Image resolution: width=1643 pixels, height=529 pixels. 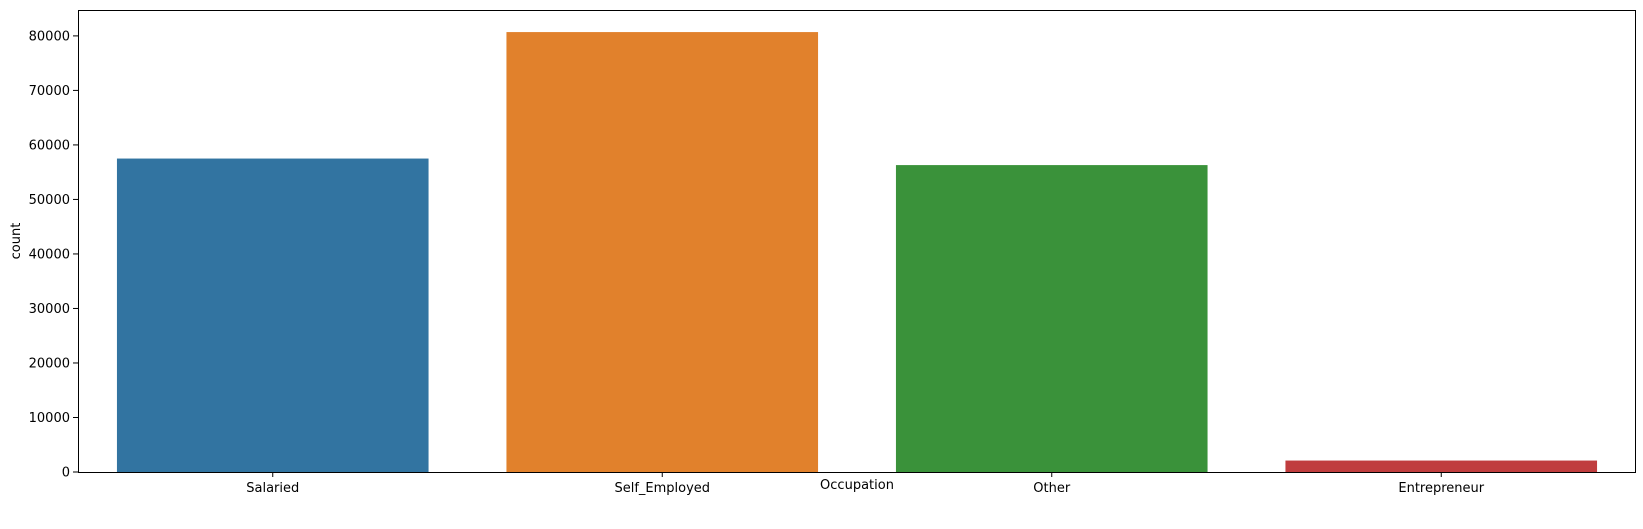 What do you see at coordinates (49, 145) in the screenshot?
I see `y-tick-label: 60000` at bounding box center [49, 145].